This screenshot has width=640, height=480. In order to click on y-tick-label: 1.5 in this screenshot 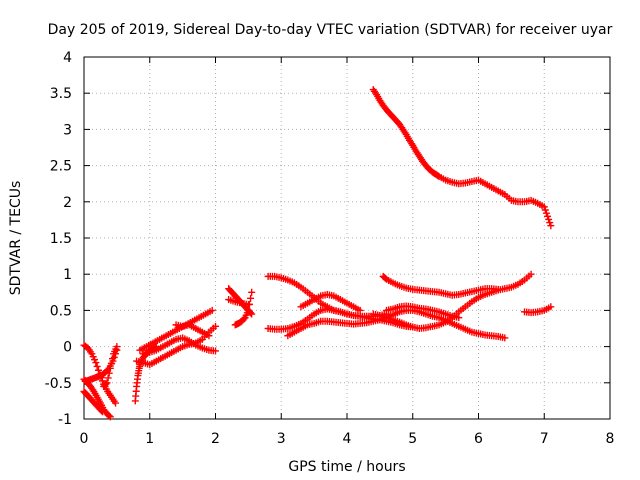, I will do `click(61, 239)`.